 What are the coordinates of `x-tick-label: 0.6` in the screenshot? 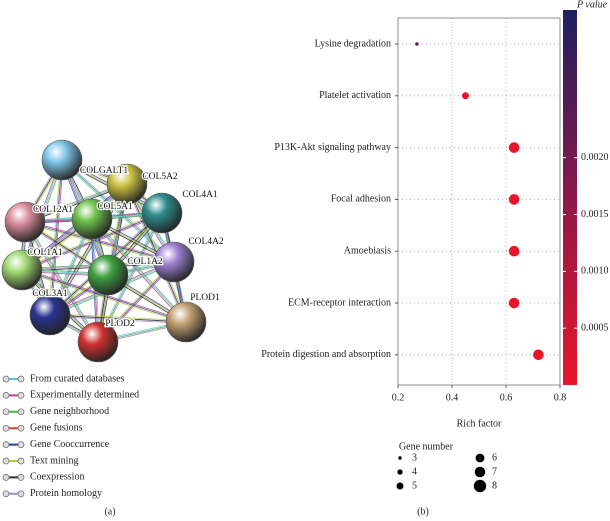 It's located at (506, 397).